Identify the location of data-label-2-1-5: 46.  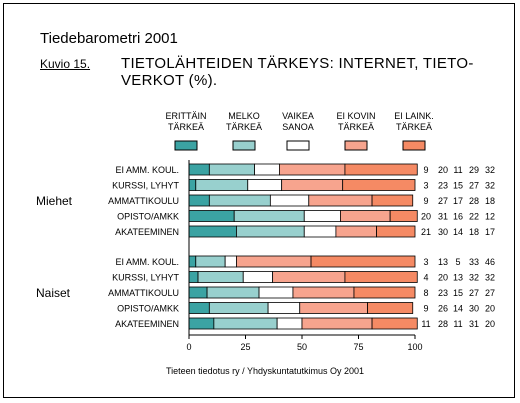
(490, 262).